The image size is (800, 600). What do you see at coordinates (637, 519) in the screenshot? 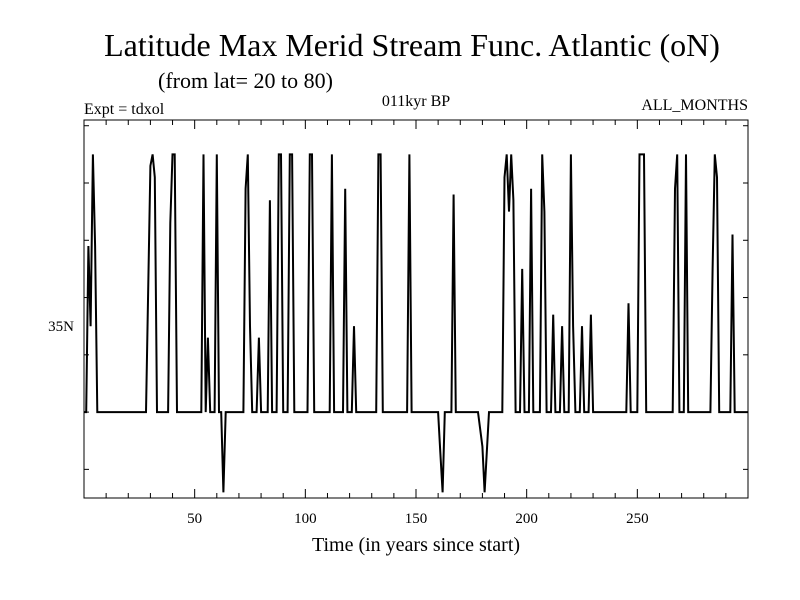
I see `x-tick-label: 250` at bounding box center [637, 519].